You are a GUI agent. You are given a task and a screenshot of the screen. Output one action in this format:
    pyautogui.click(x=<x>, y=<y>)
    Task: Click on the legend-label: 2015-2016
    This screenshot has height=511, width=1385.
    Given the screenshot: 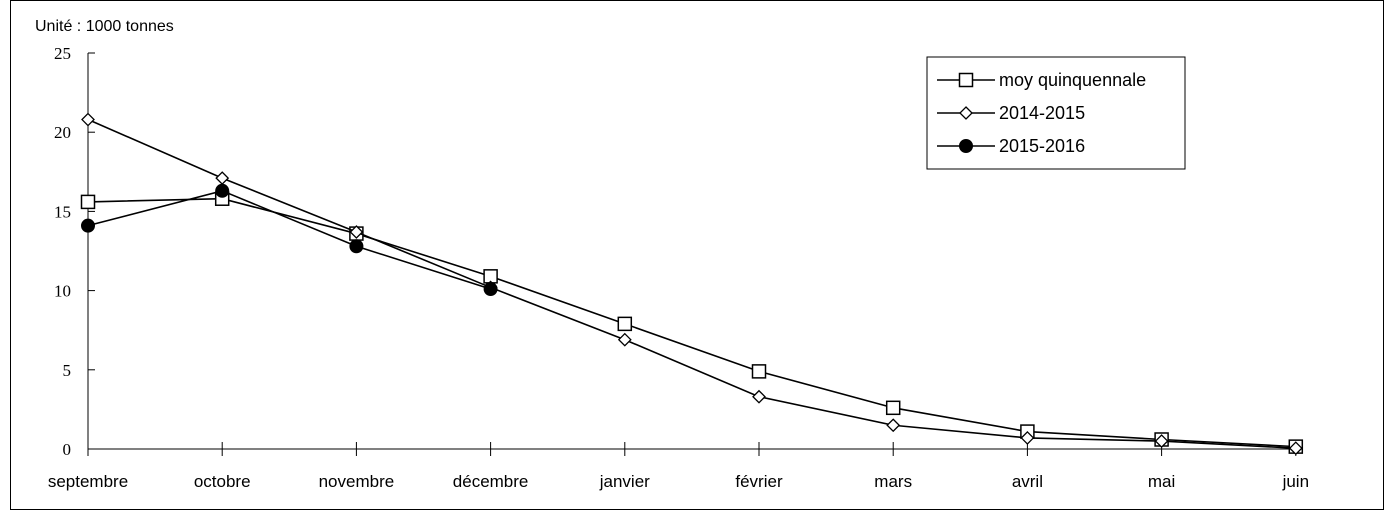 What is the action you would take?
    pyautogui.click(x=1042, y=146)
    